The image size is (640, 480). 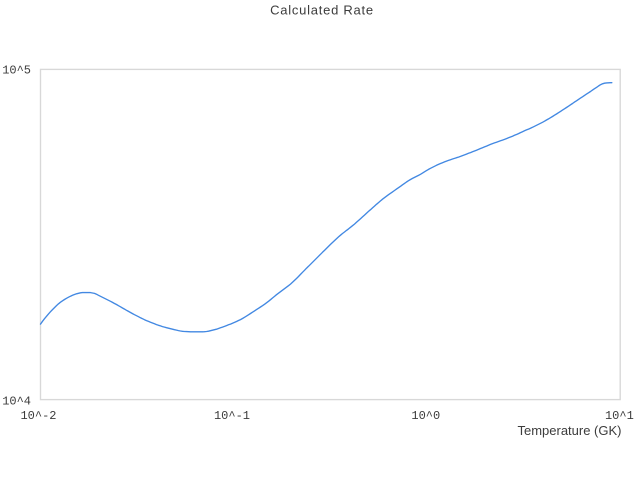 I want to click on svg-text: Temperature (GK), so click(x=569, y=430).